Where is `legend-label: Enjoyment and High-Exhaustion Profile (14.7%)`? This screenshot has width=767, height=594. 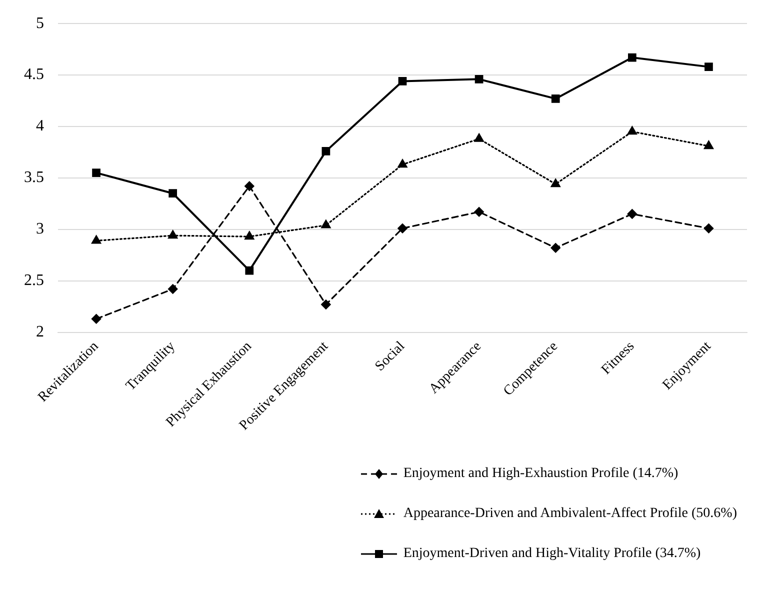
legend-label: Enjoyment and High-Exhaustion Profile (14.7%) is located at coordinates (540, 474).